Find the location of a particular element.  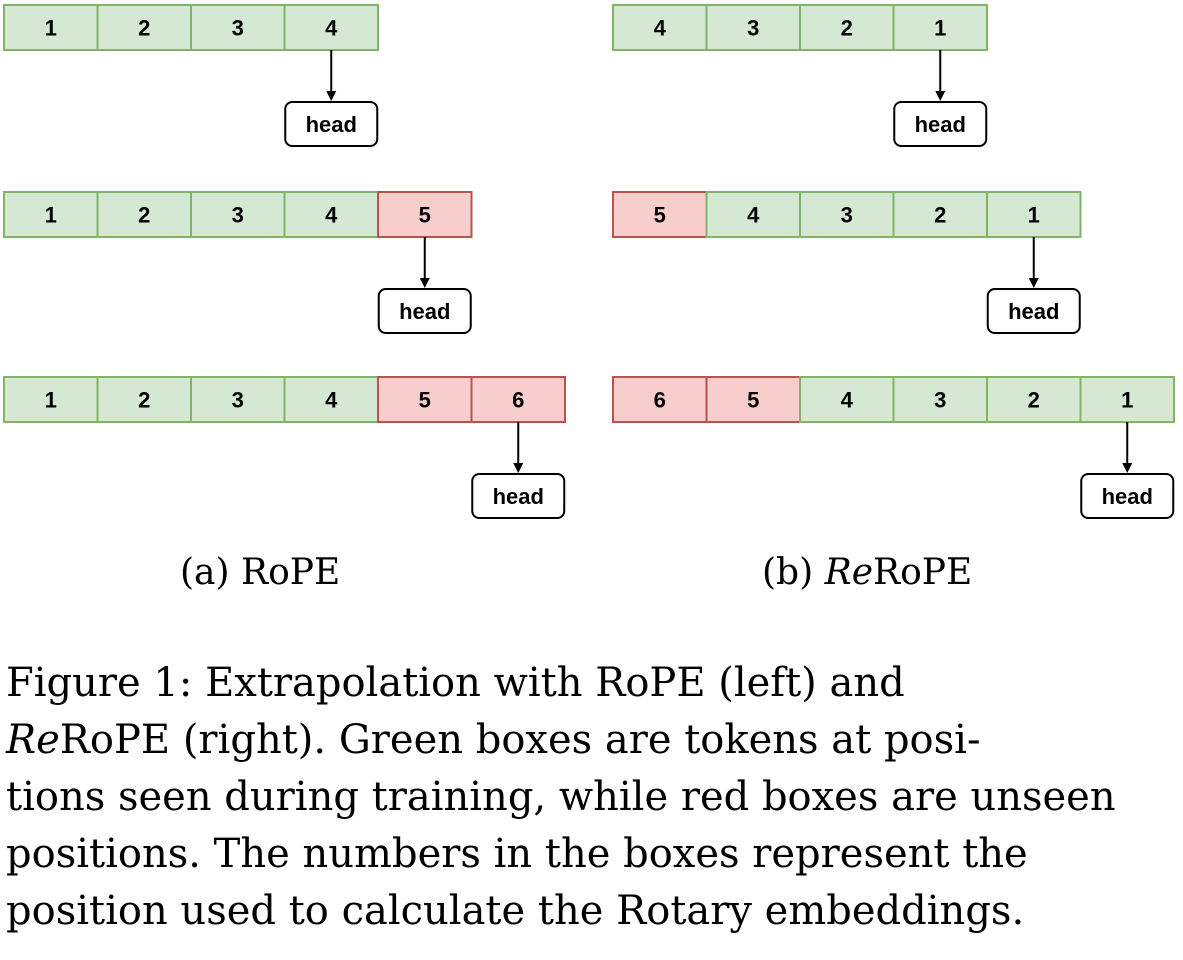

rerope-label-name: RoPE is located at coordinates (922, 572).